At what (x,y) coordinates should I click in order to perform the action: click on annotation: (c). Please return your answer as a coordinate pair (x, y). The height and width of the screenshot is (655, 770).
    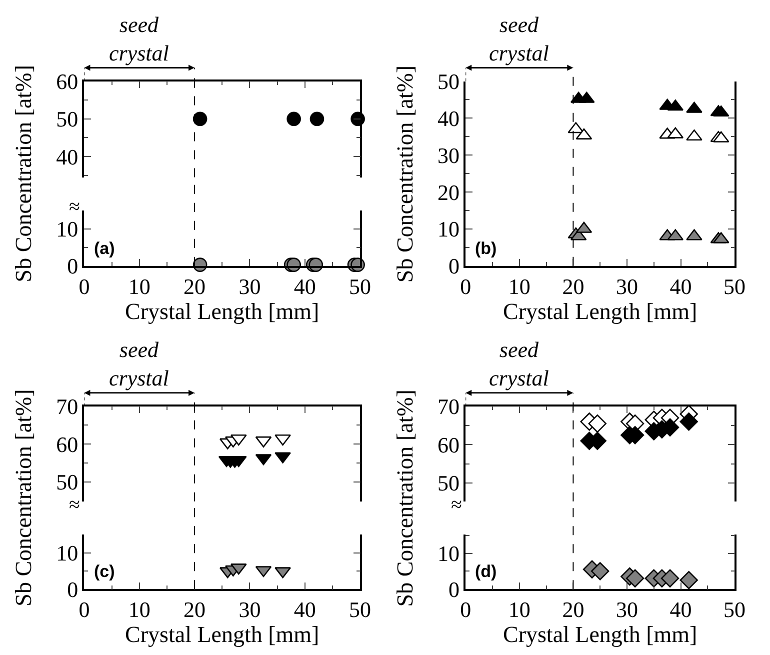
    Looking at the image, I should click on (104, 571).